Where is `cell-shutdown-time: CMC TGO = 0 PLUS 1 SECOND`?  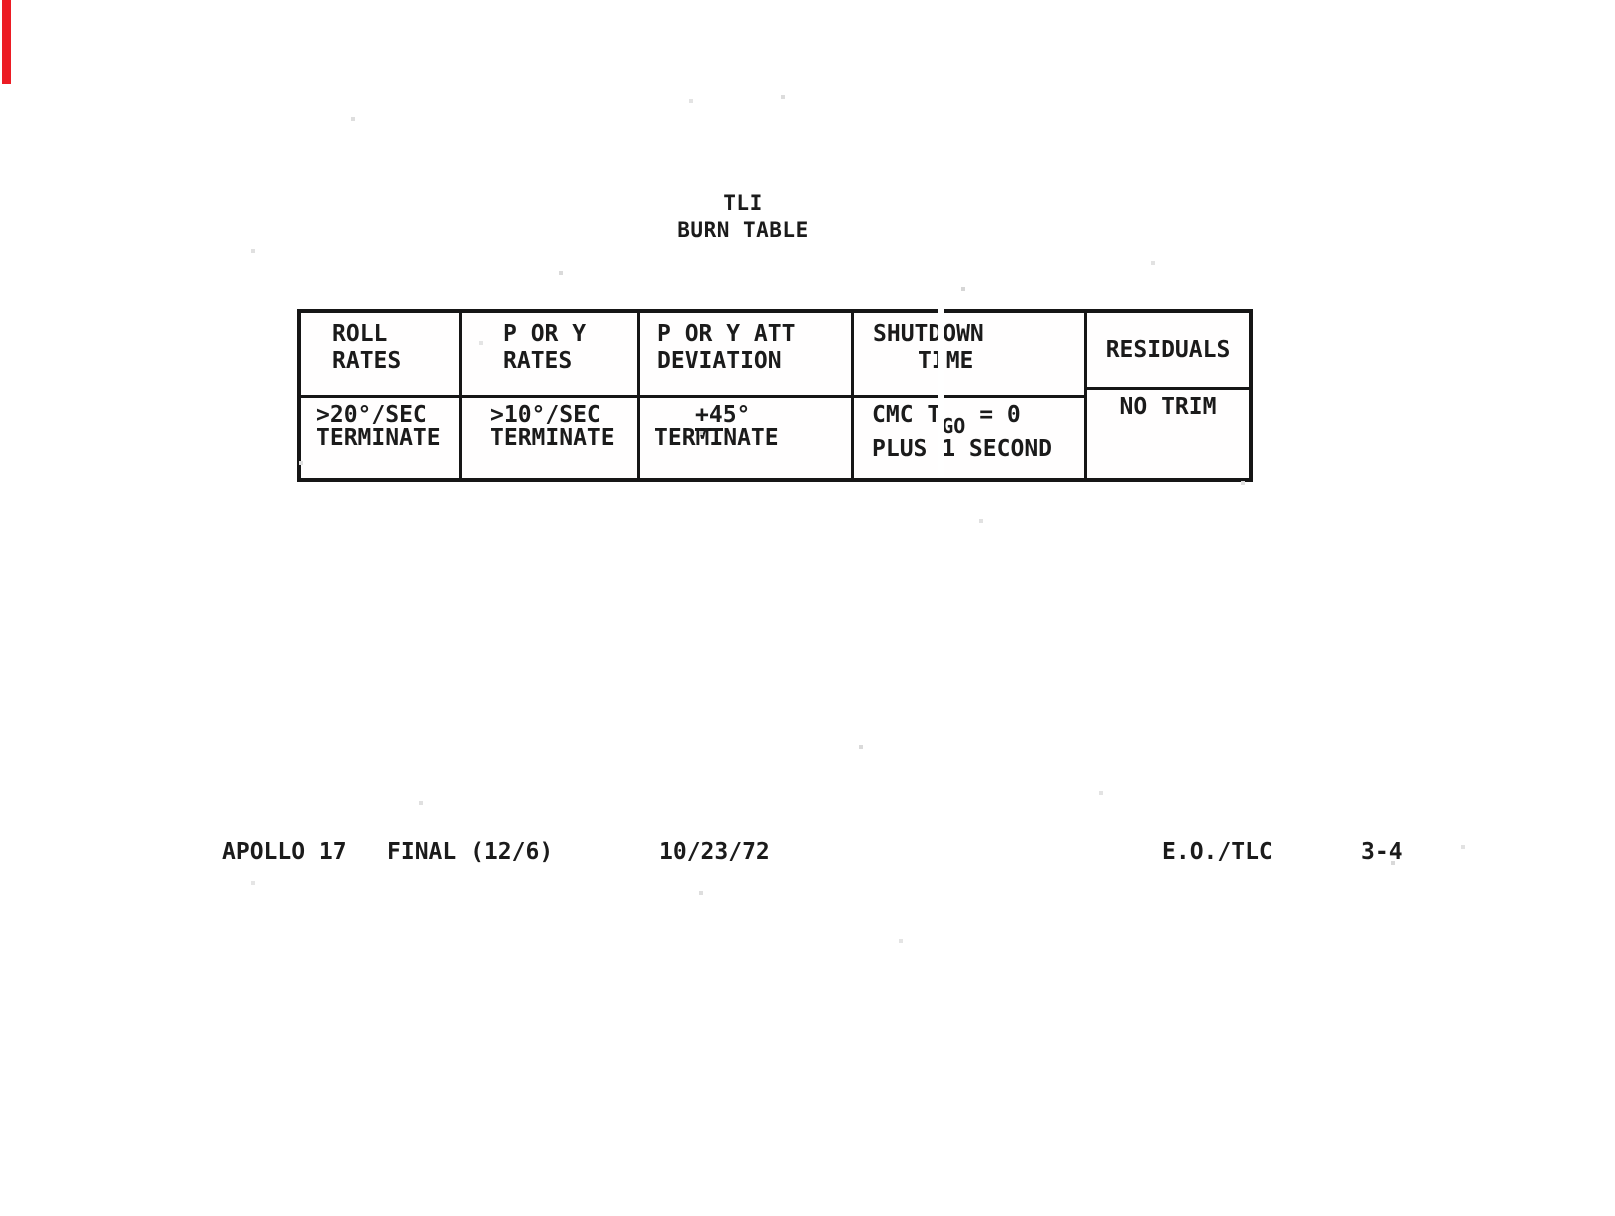 cell-shutdown-time: CMC TGO = 0 PLUS 1 SECOND is located at coordinates (969, 438).